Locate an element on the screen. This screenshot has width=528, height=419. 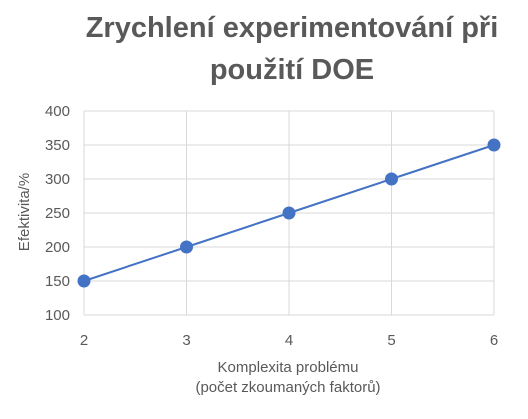
y-tick-label: 250 is located at coordinates (57, 213).